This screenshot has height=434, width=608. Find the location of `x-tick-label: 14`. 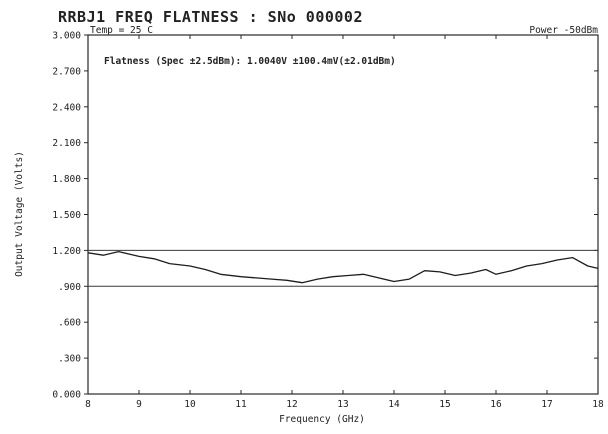

x-tick-label: 14 is located at coordinates (394, 404).